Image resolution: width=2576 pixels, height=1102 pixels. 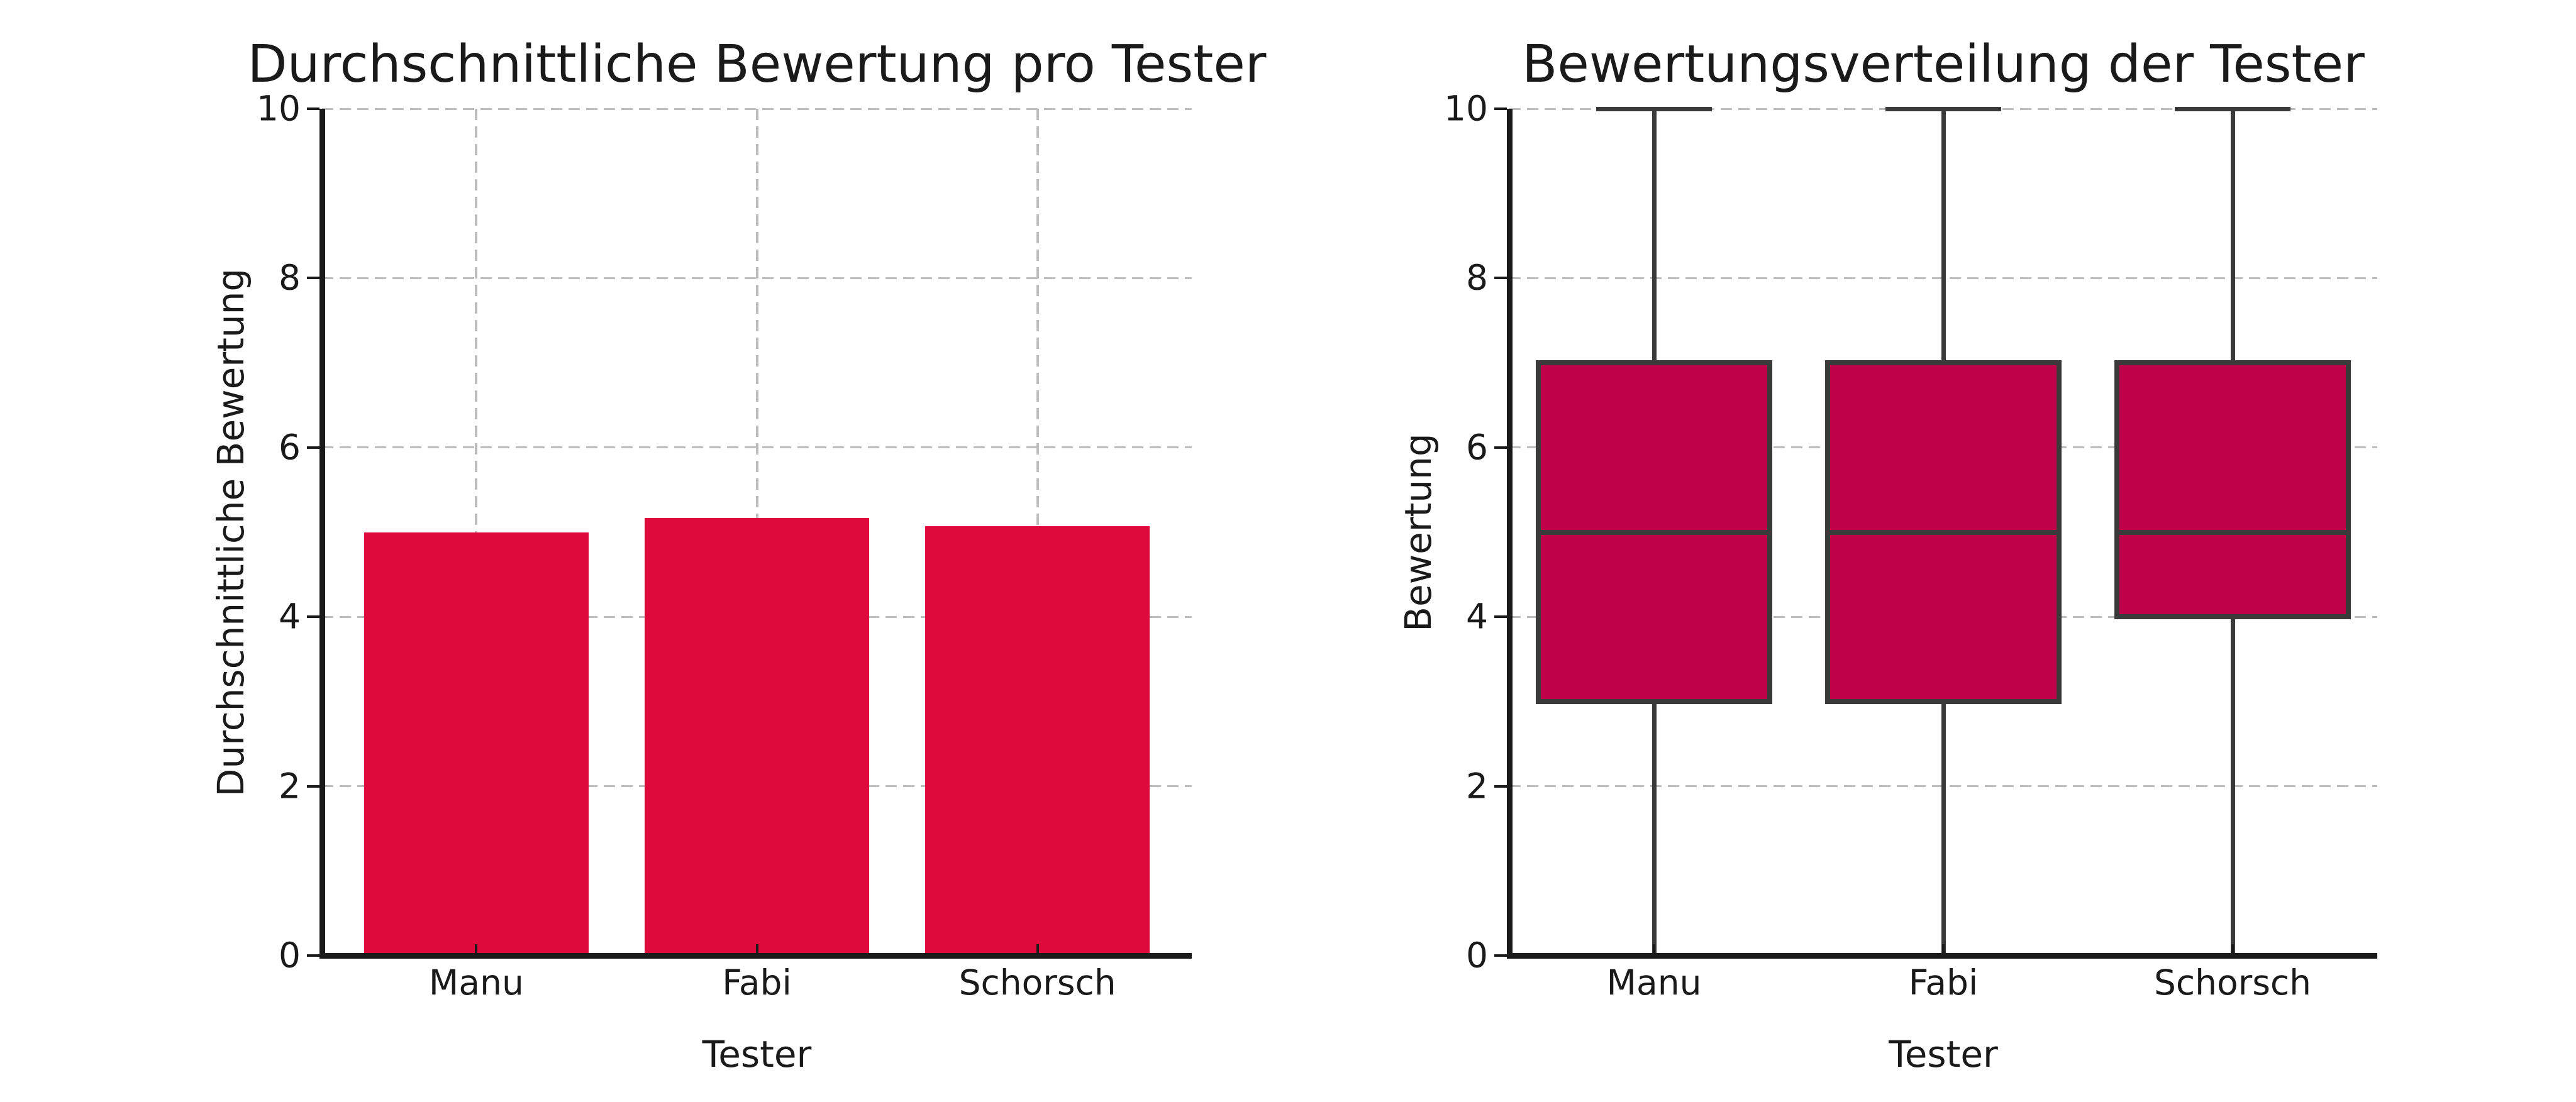 What do you see at coordinates (2232, 490) in the screenshot?
I see `box` at bounding box center [2232, 490].